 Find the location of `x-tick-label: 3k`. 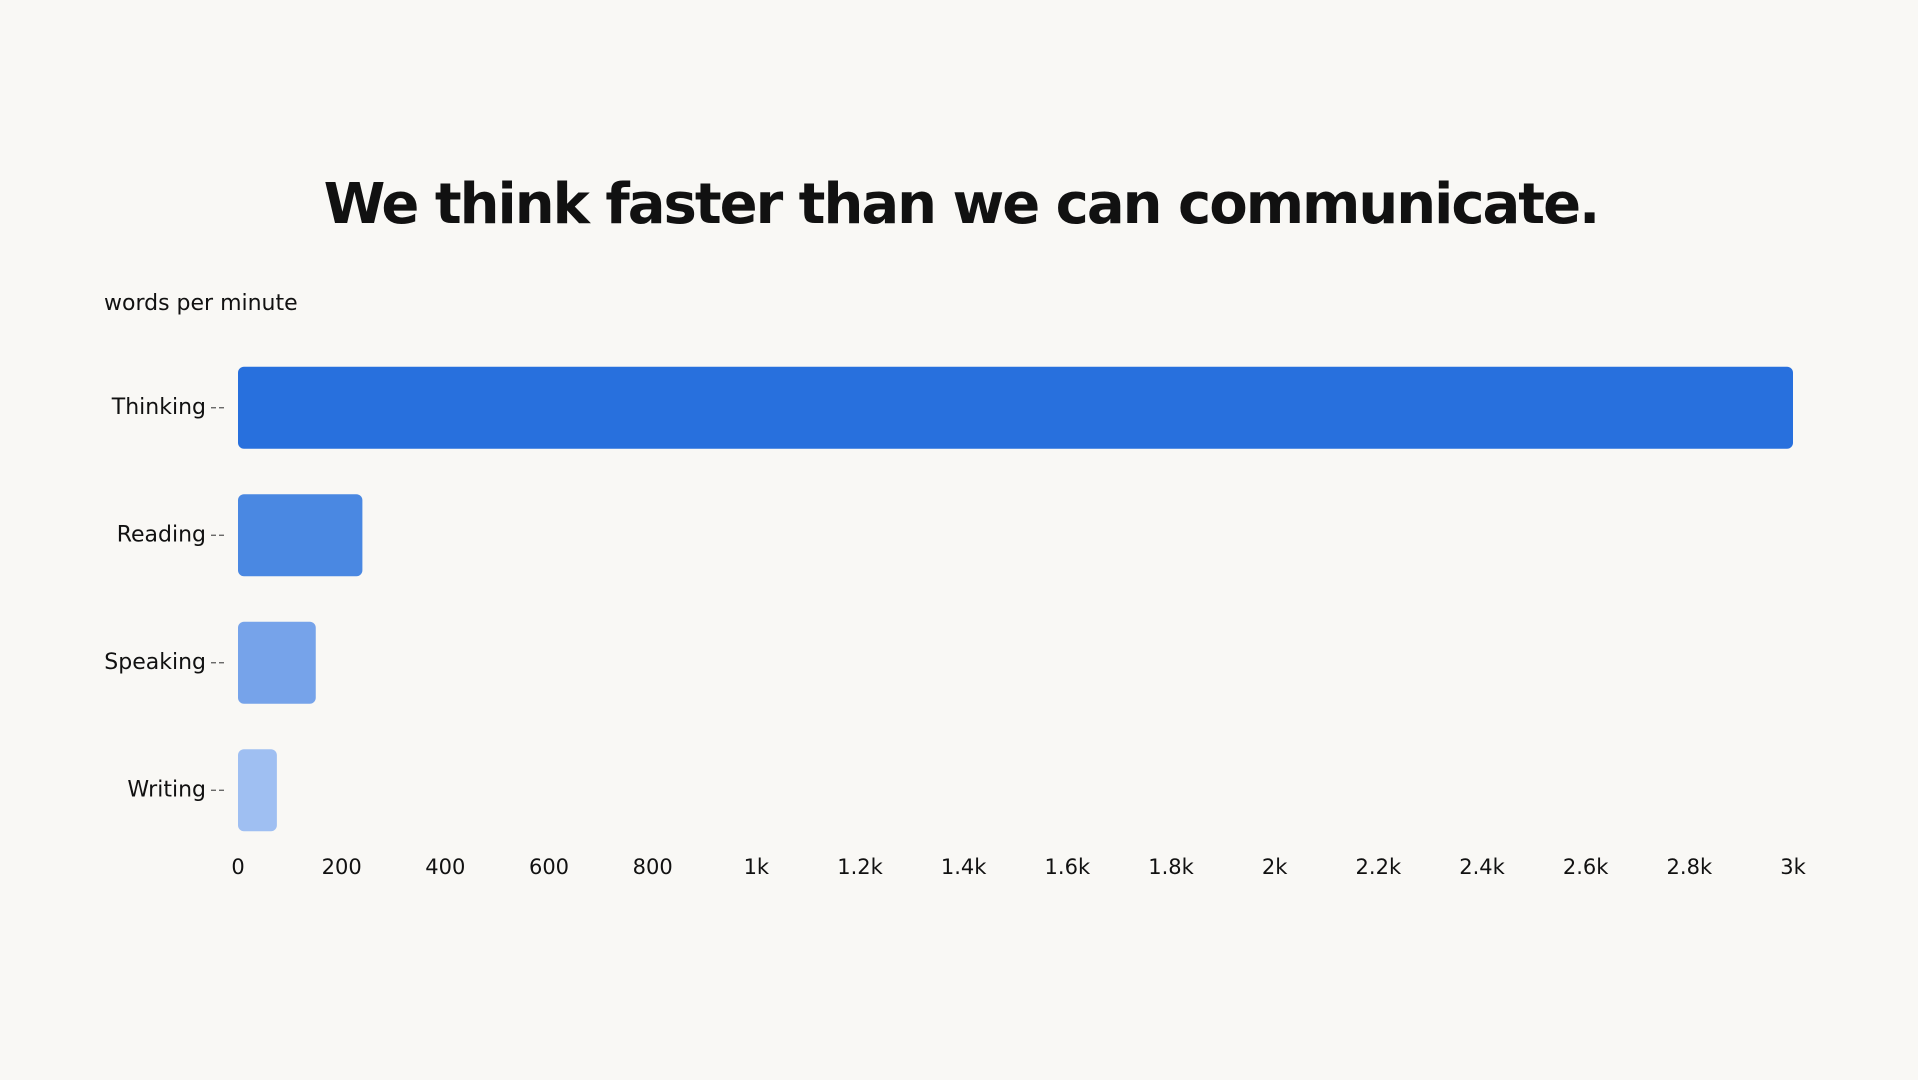

x-tick-label: 3k is located at coordinates (1793, 867).